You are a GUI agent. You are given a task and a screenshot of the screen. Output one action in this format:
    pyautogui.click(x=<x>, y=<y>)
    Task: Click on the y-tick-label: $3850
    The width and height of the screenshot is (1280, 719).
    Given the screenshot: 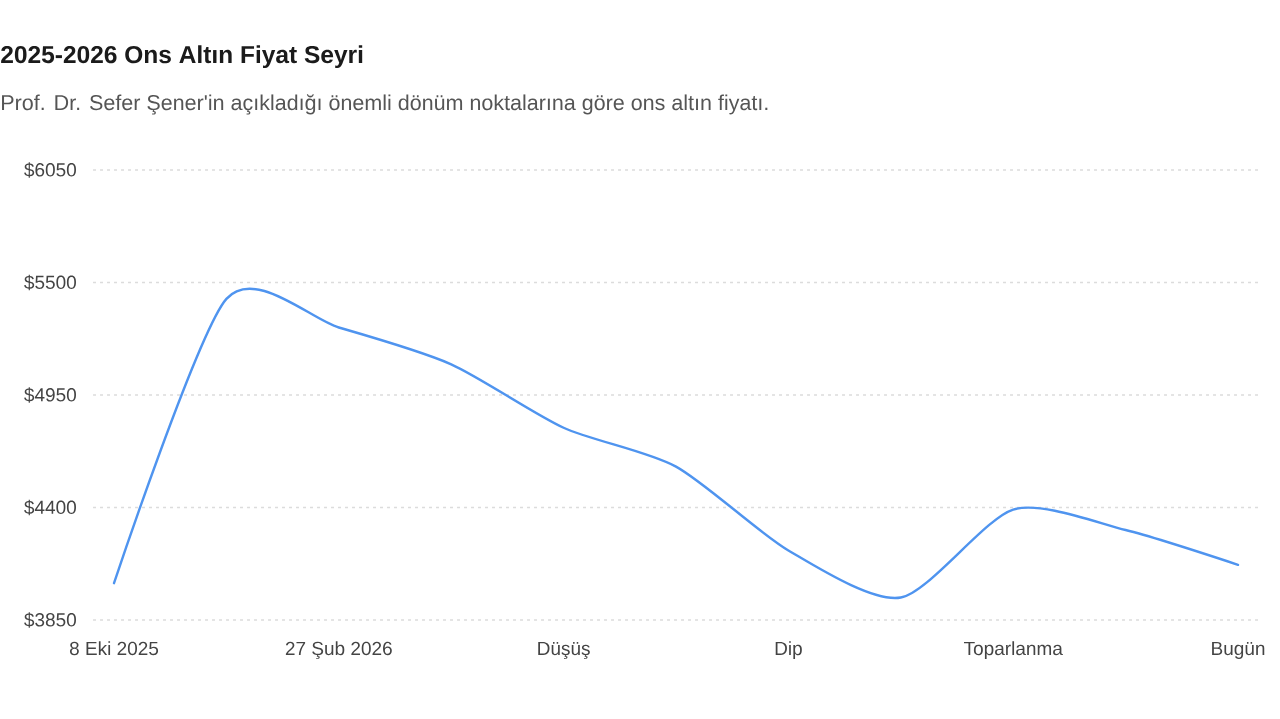 What is the action you would take?
    pyautogui.click(x=50, y=620)
    